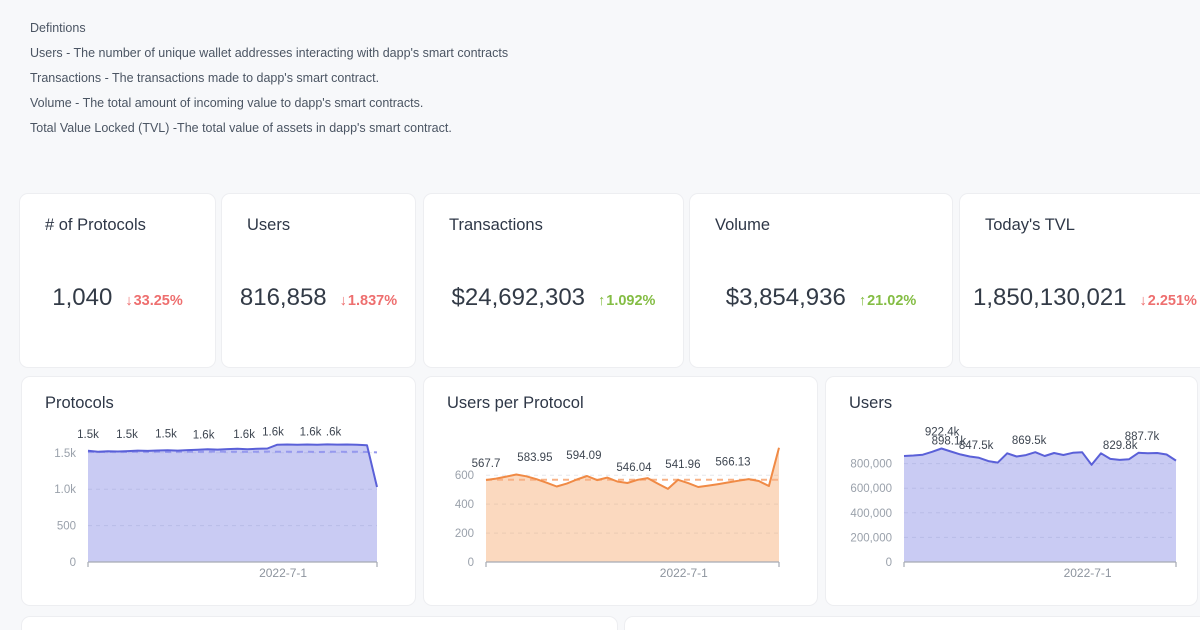  What do you see at coordinates (949, 442) in the screenshot?
I see `svg-text: 898.1k` at bounding box center [949, 442].